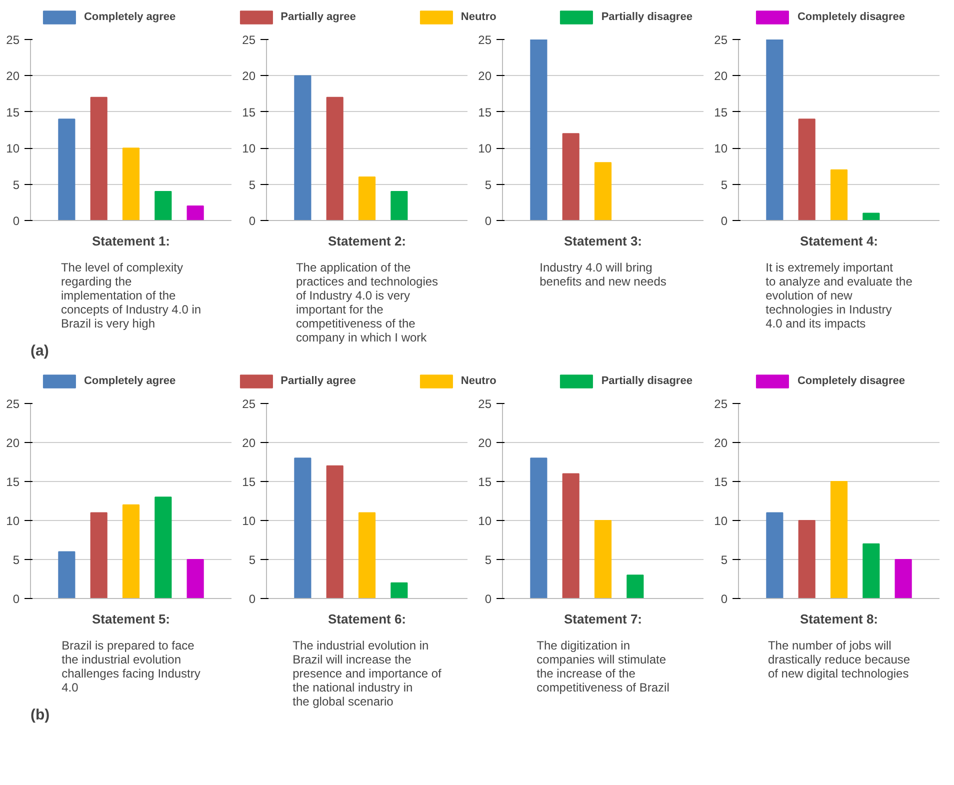  I want to click on text: Statement 1:, so click(131, 241).